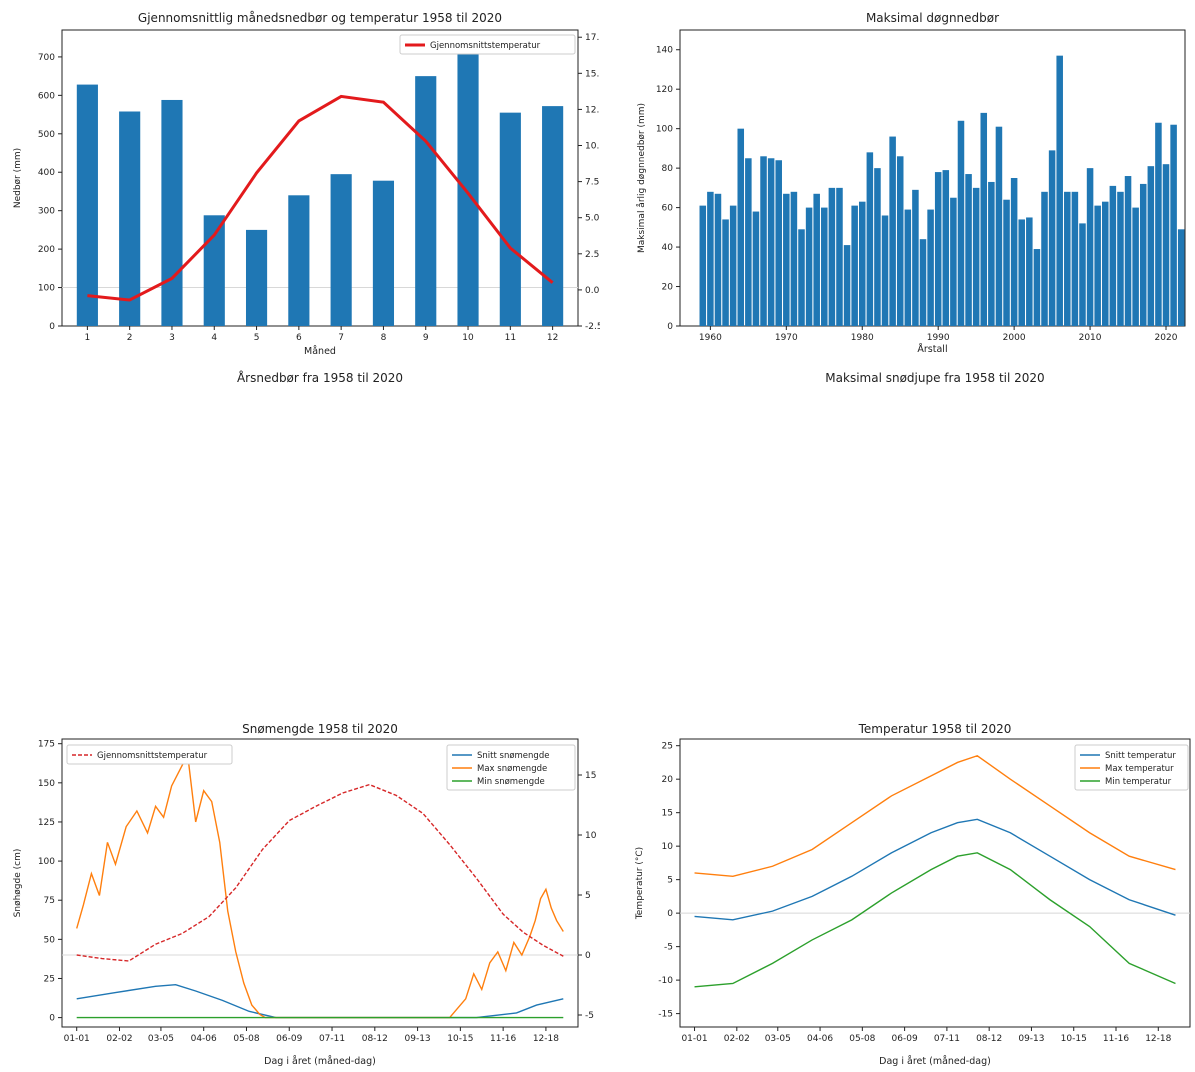  I want to click on x-tick-label: 05-08, so click(862, 1039).